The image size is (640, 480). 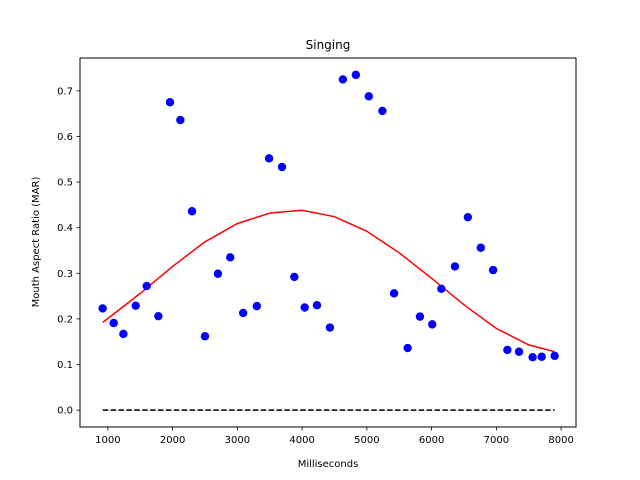 What do you see at coordinates (65, 137) in the screenshot?
I see `y-tick-label: 0.6` at bounding box center [65, 137].